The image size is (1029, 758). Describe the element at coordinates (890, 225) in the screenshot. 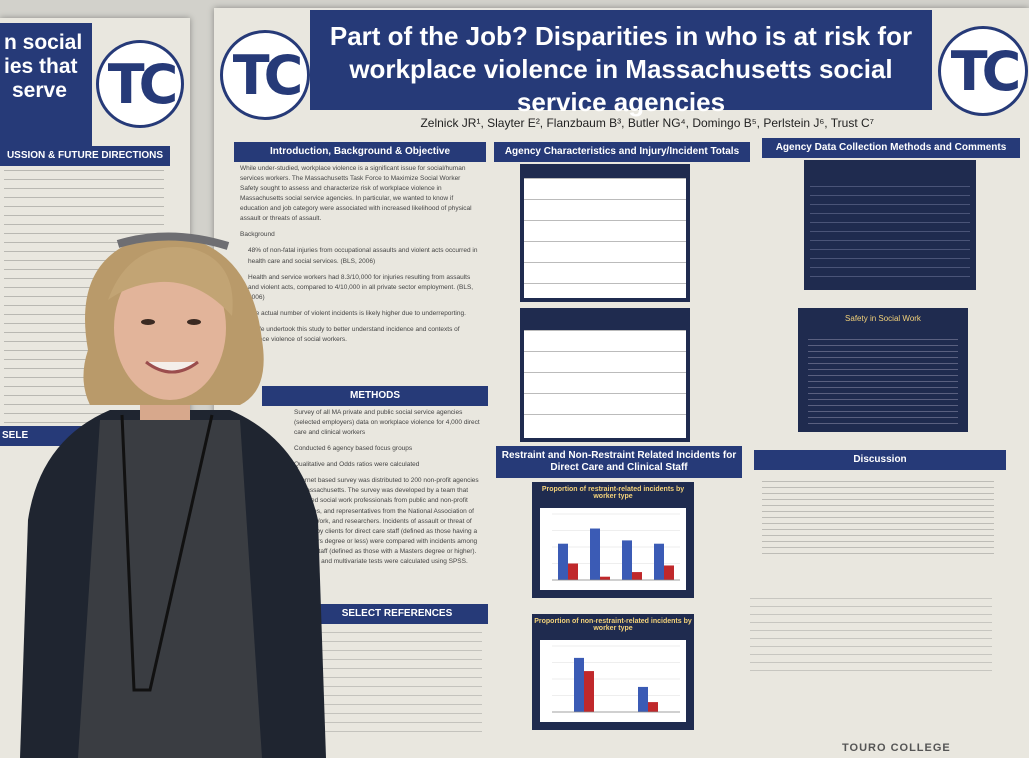

I see `data-methods-table` at that location.